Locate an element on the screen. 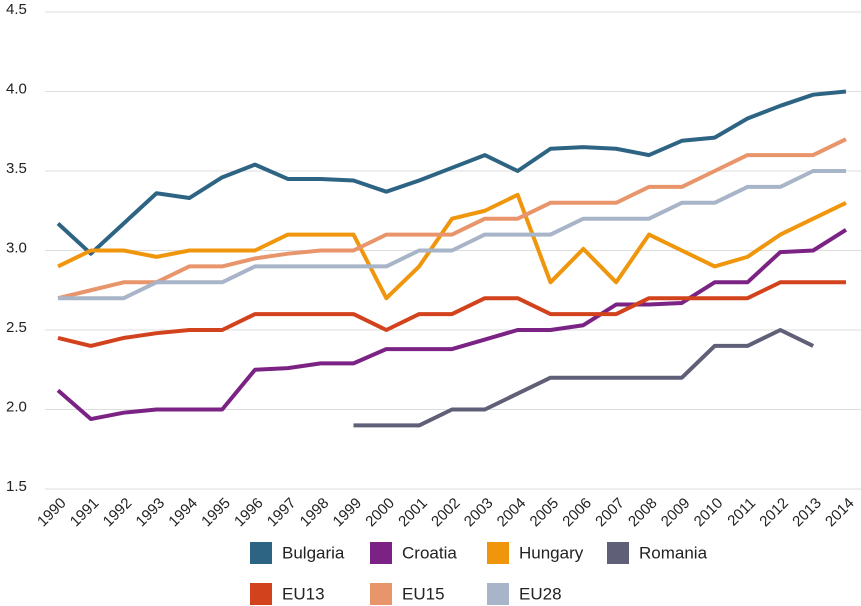 The image size is (861, 606). legend-label: EU13 is located at coordinates (303, 593).